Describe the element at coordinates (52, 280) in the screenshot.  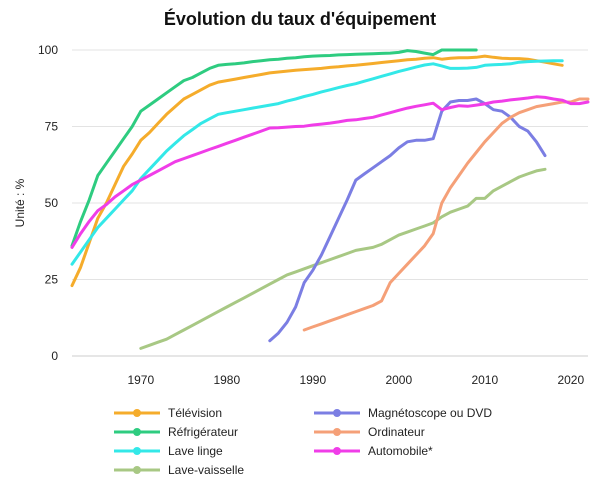
I see `y-tick-label: 25` at that location.